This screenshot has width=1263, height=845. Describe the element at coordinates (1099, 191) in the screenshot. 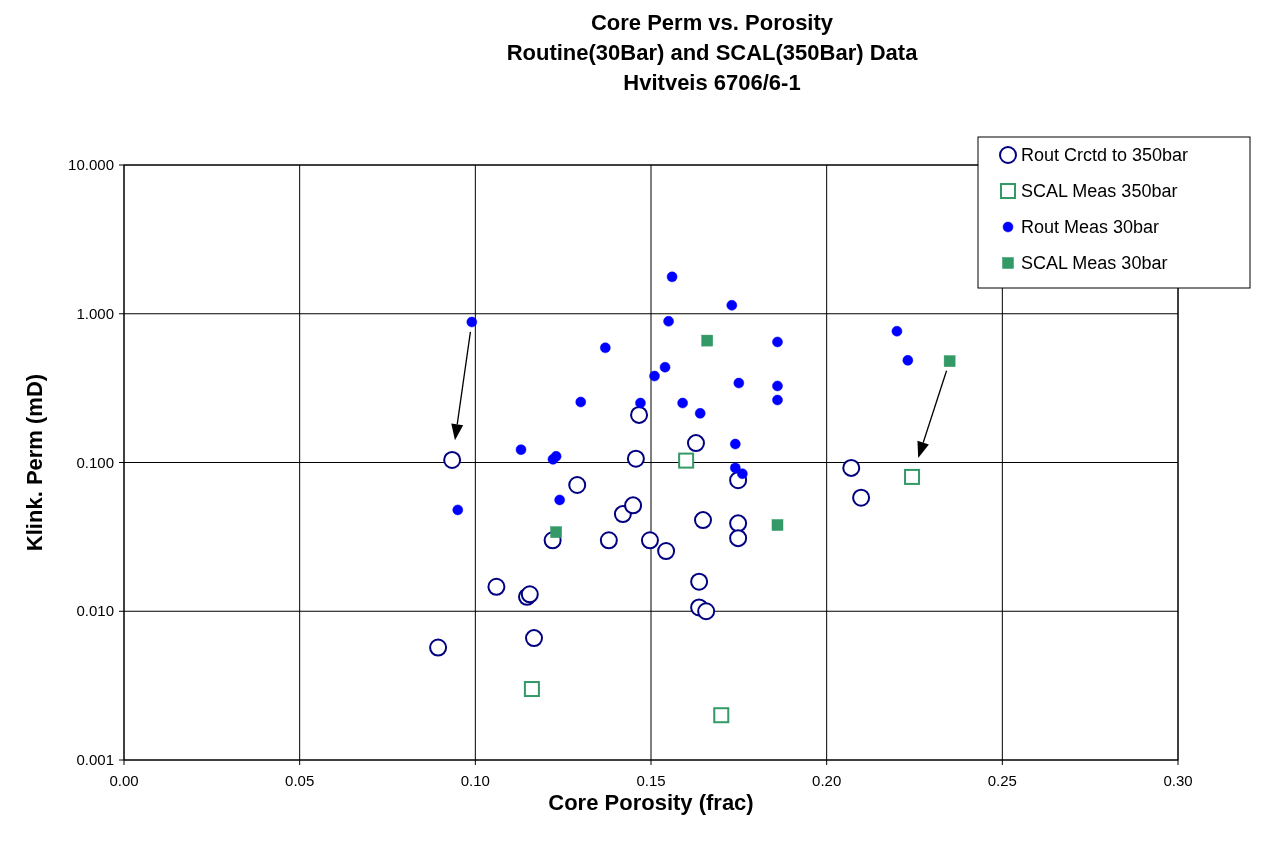

I see `legend-label: SCAL Meas 350bar` at that location.